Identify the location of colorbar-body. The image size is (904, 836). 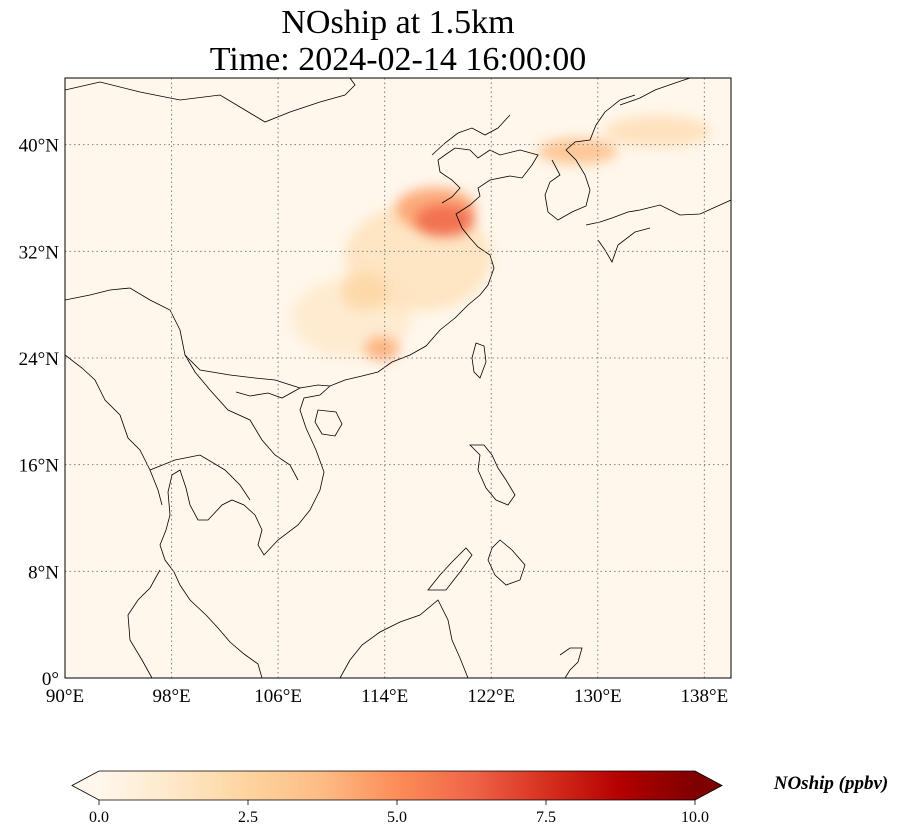
(397, 785).